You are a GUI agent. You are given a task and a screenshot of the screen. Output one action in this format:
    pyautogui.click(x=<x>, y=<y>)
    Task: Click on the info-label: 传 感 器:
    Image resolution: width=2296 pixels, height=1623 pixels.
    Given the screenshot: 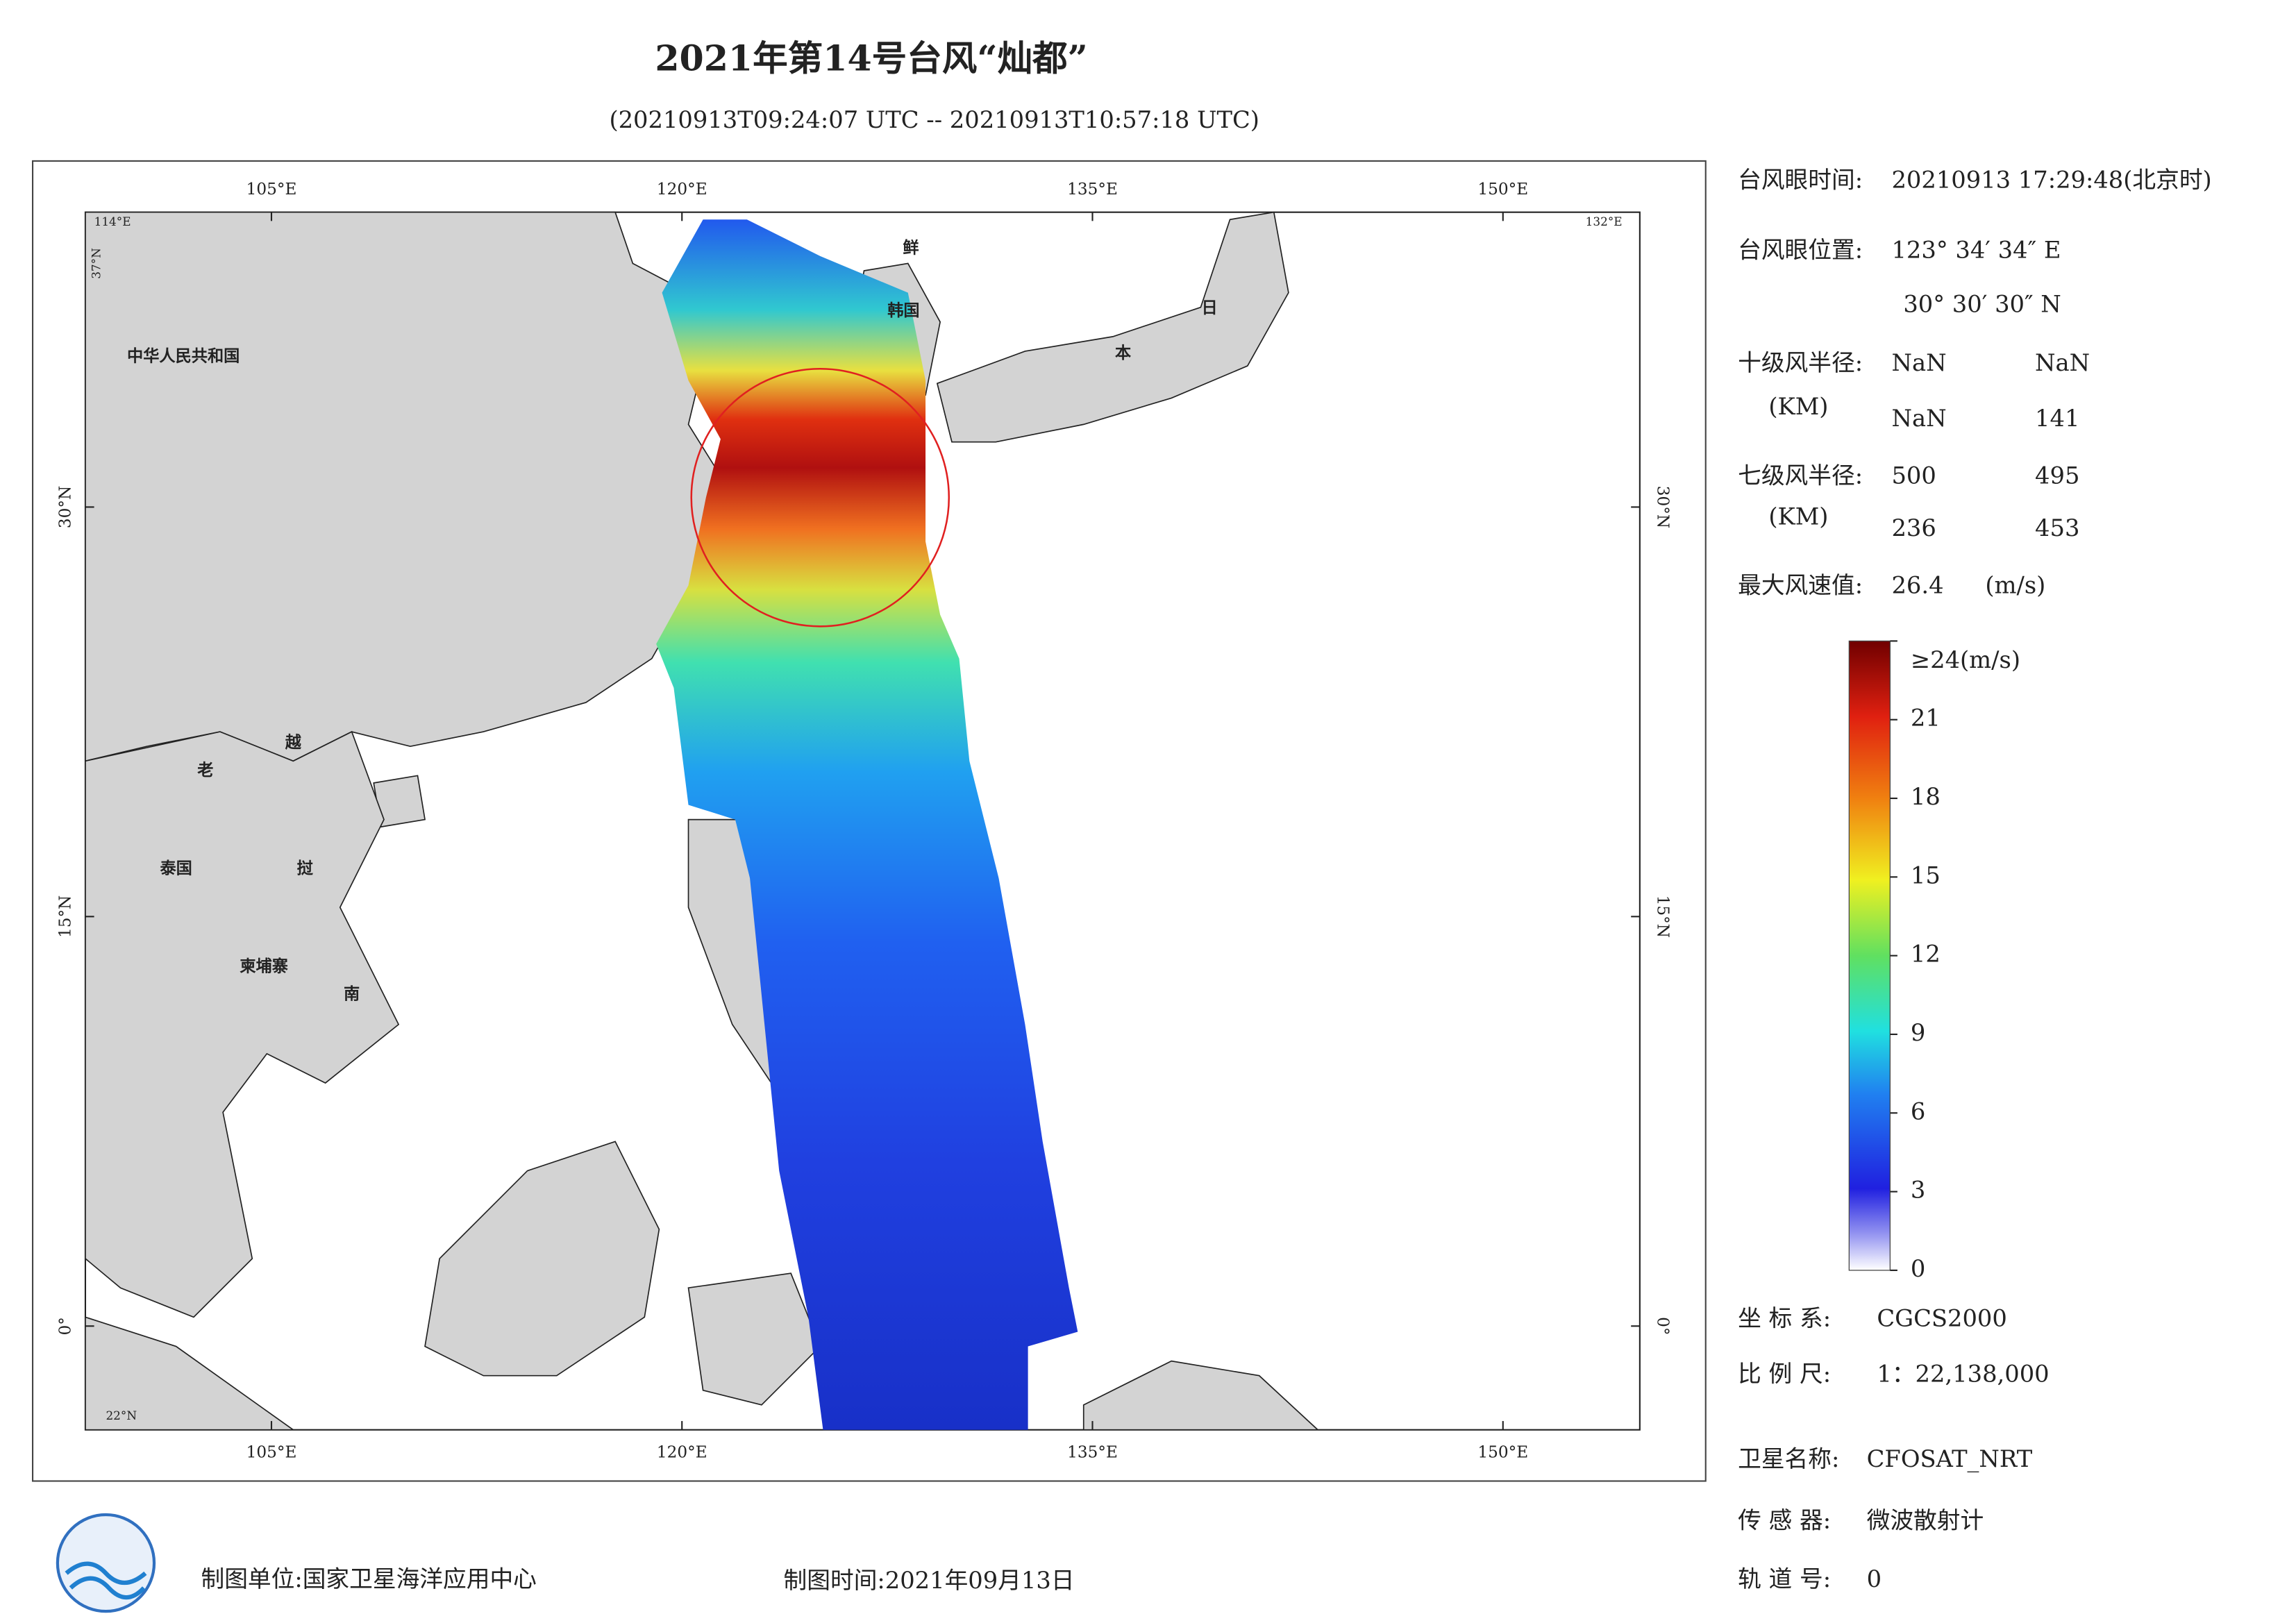 What is the action you would take?
    pyautogui.click(x=1784, y=1520)
    